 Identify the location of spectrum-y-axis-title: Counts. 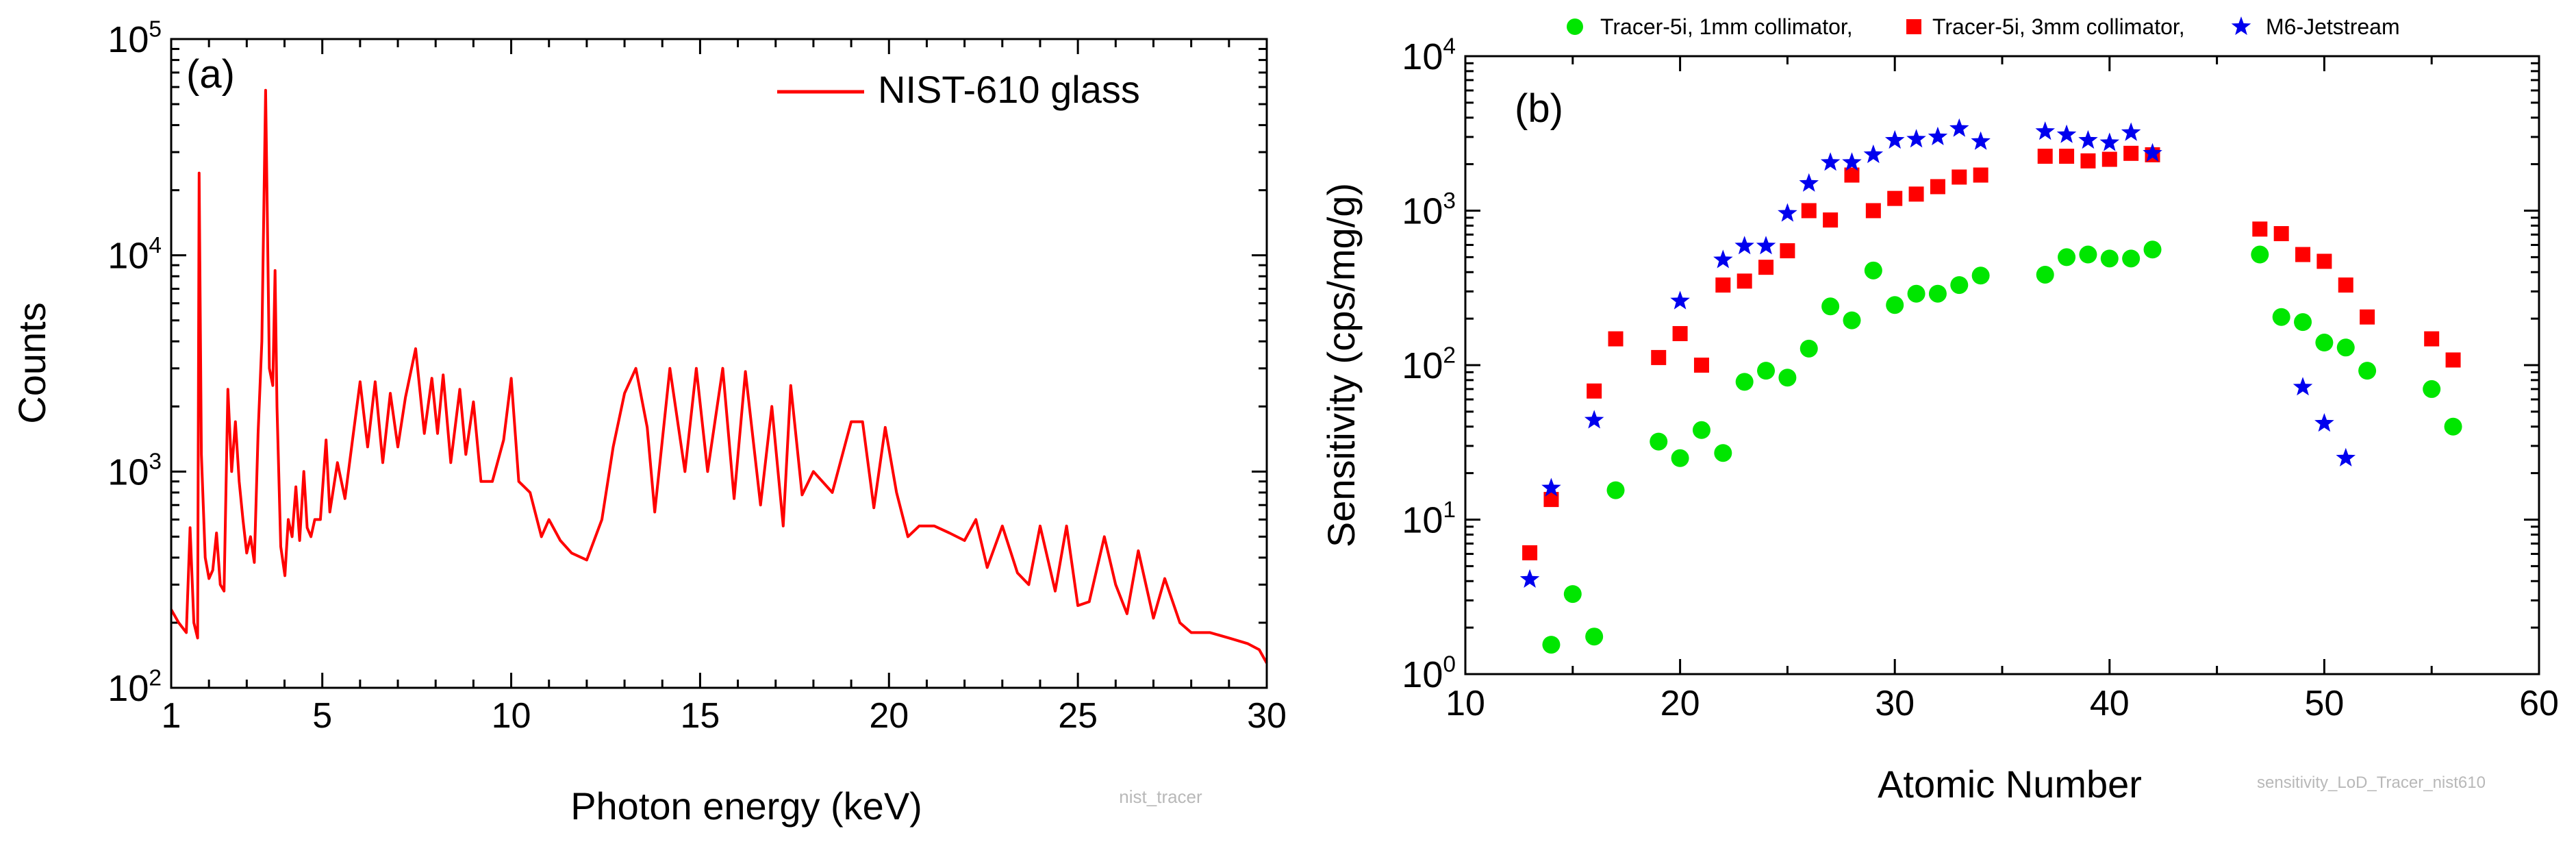
(31, 362).